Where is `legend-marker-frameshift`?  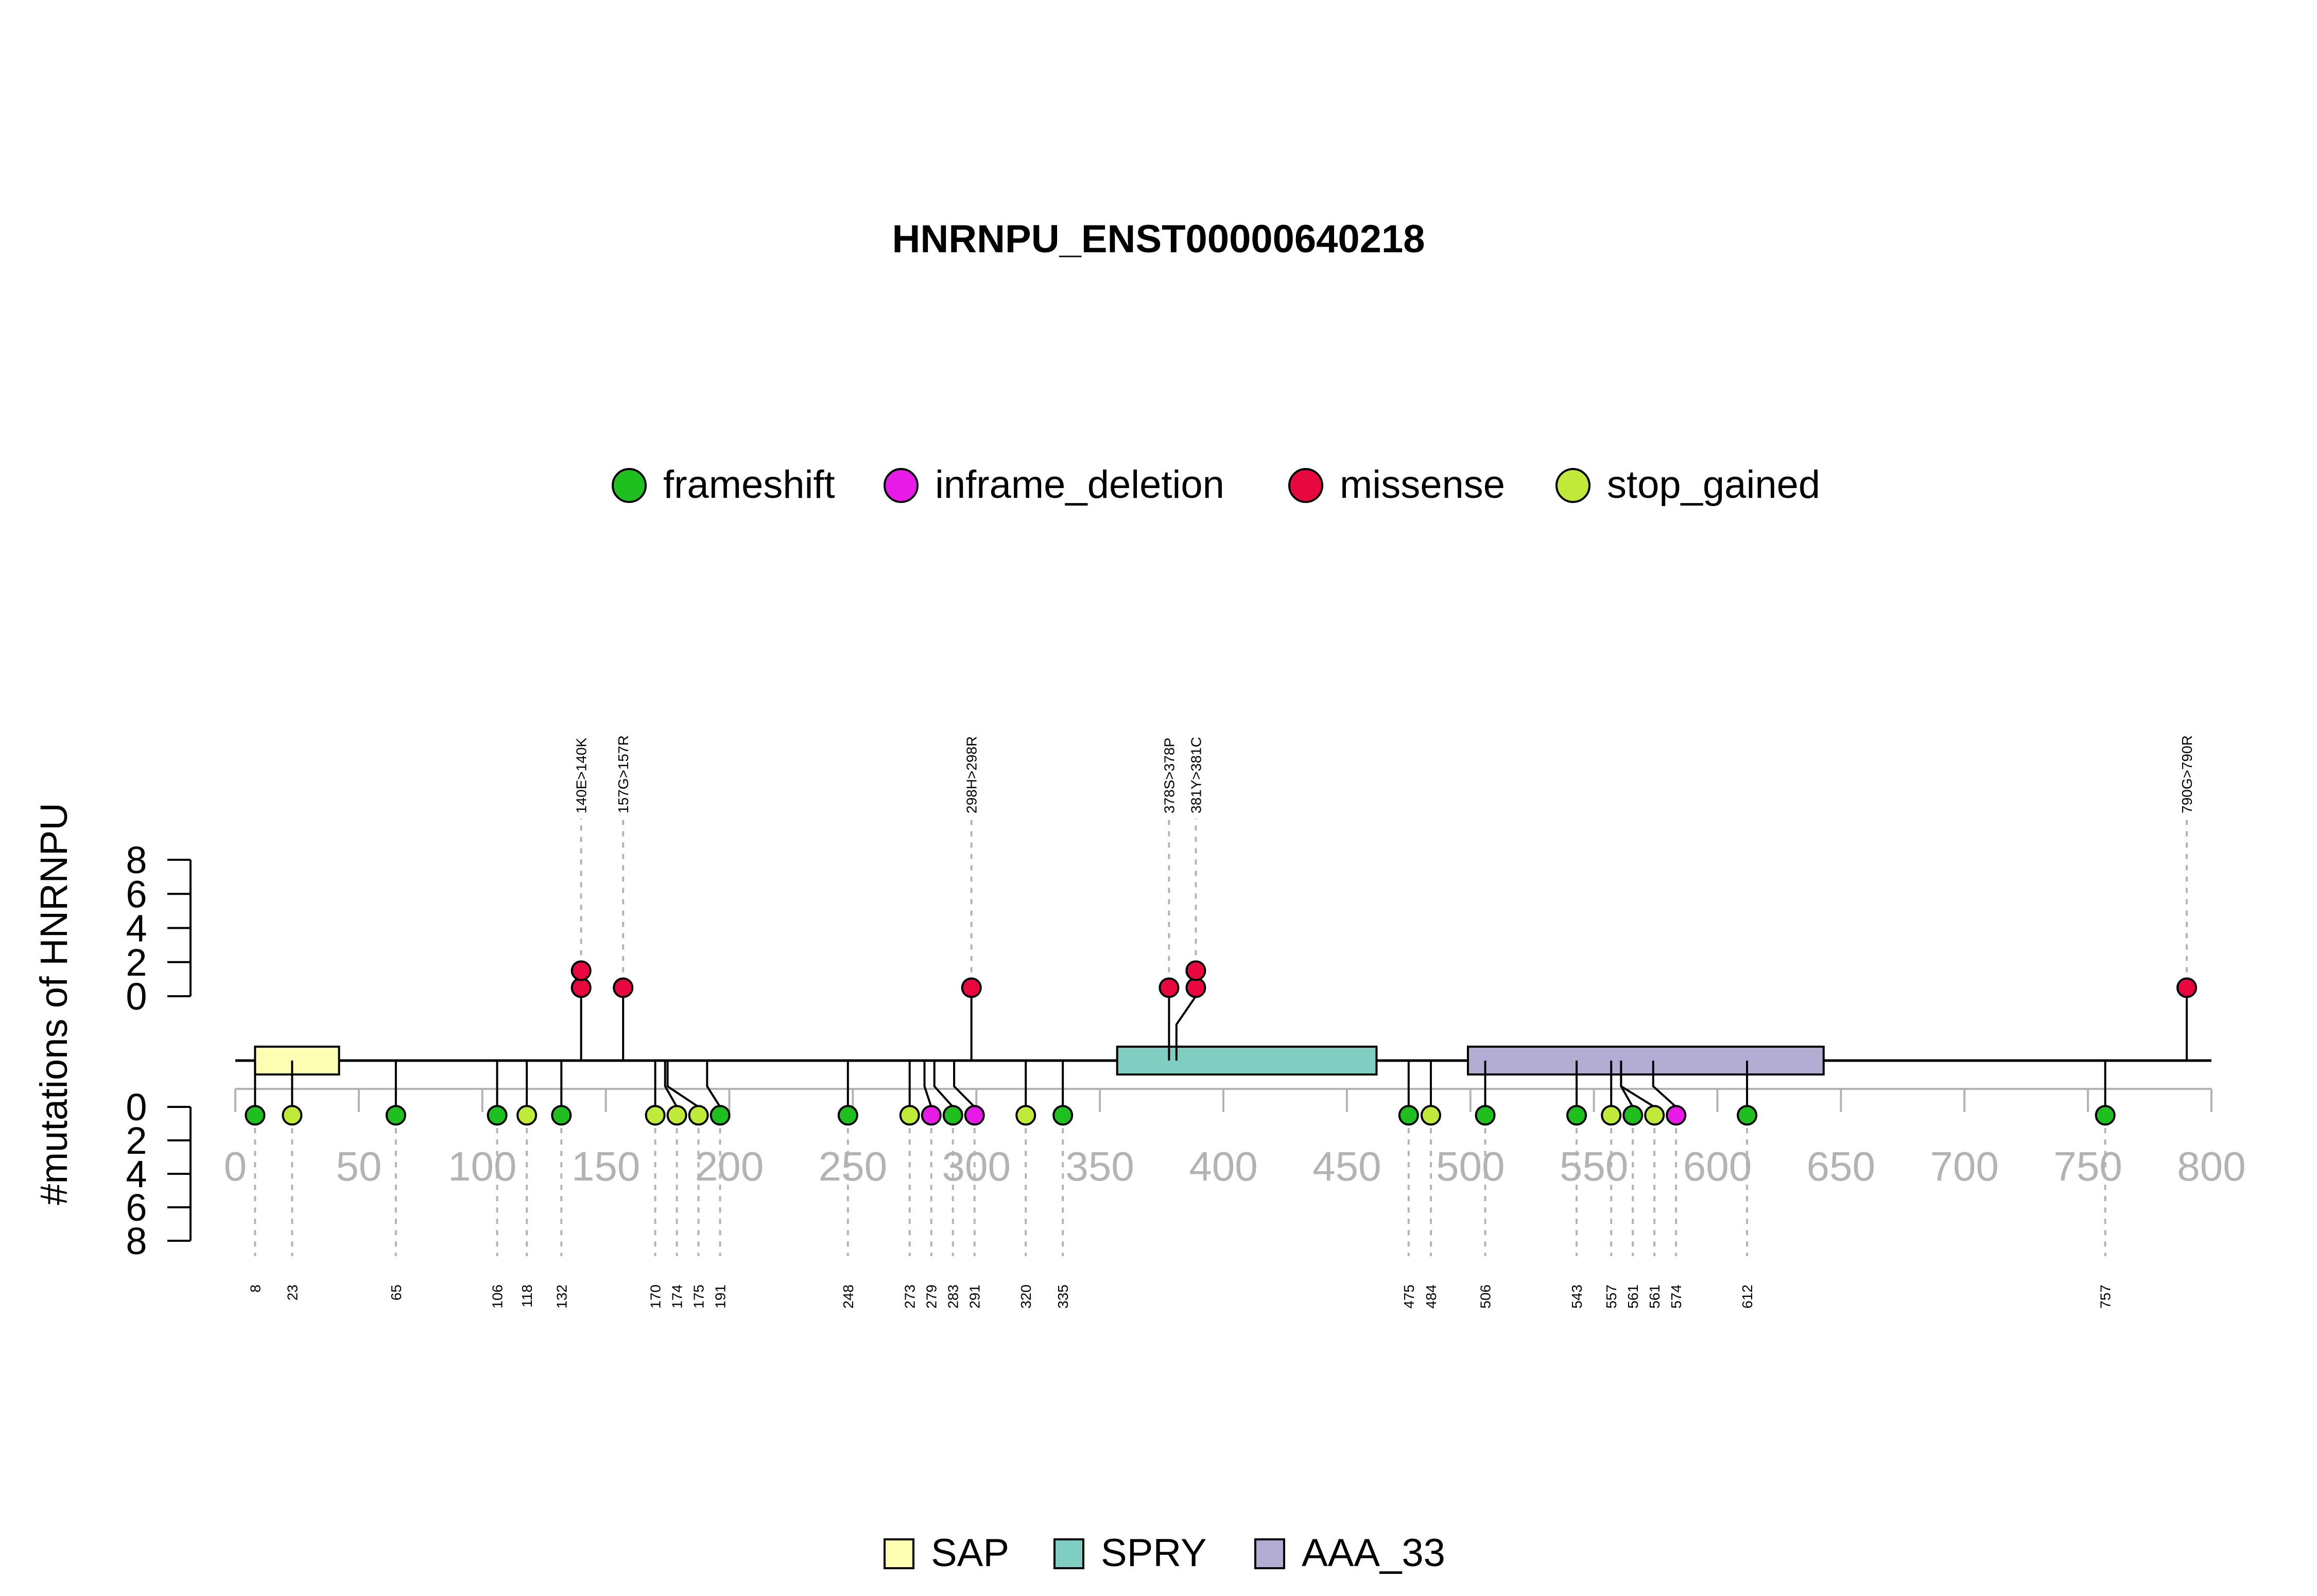
legend-marker-frameshift is located at coordinates (629, 486).